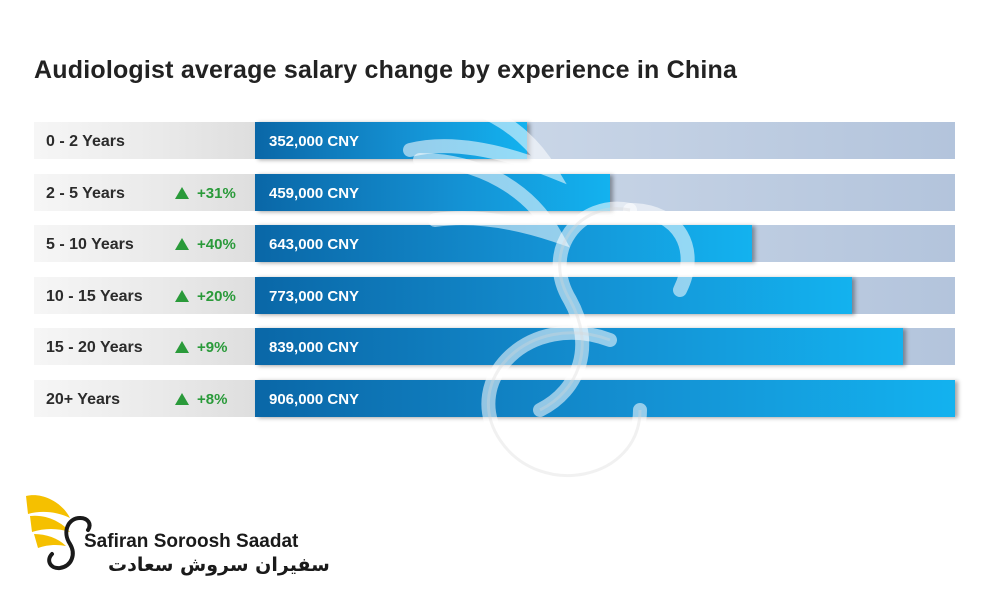 This screenshot has height=600, width=1000. I want to click on salary-bar: 352,000 CNY, so click(391, 140).